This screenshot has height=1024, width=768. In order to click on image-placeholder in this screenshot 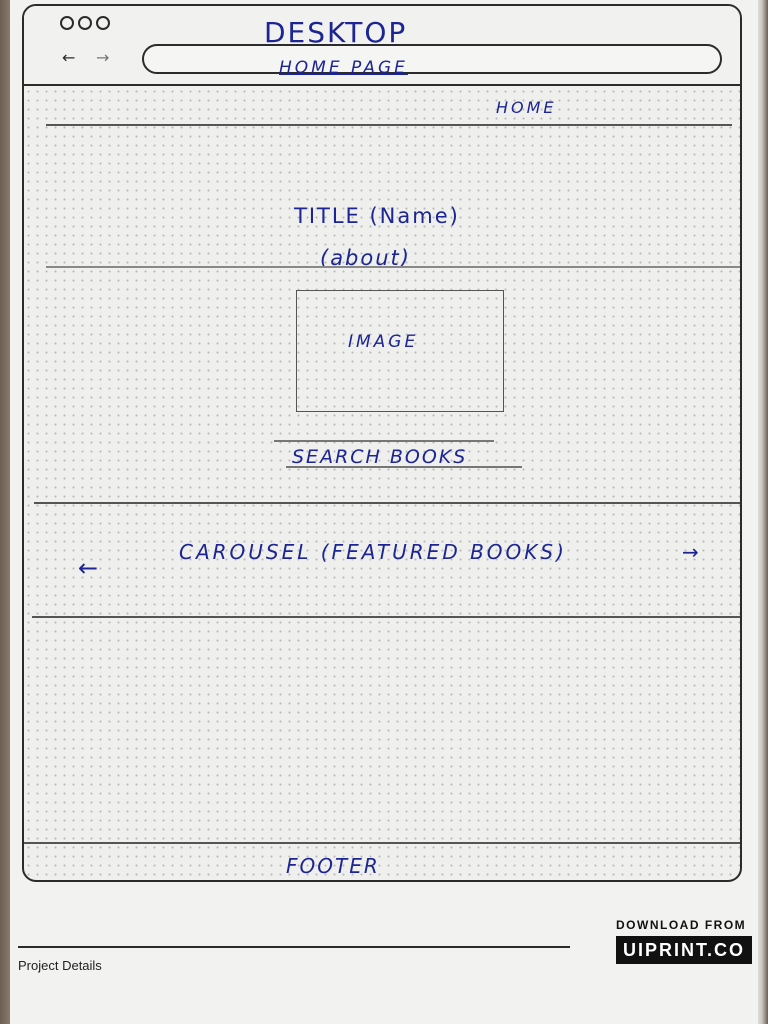, I will do `click(400, 351)`.